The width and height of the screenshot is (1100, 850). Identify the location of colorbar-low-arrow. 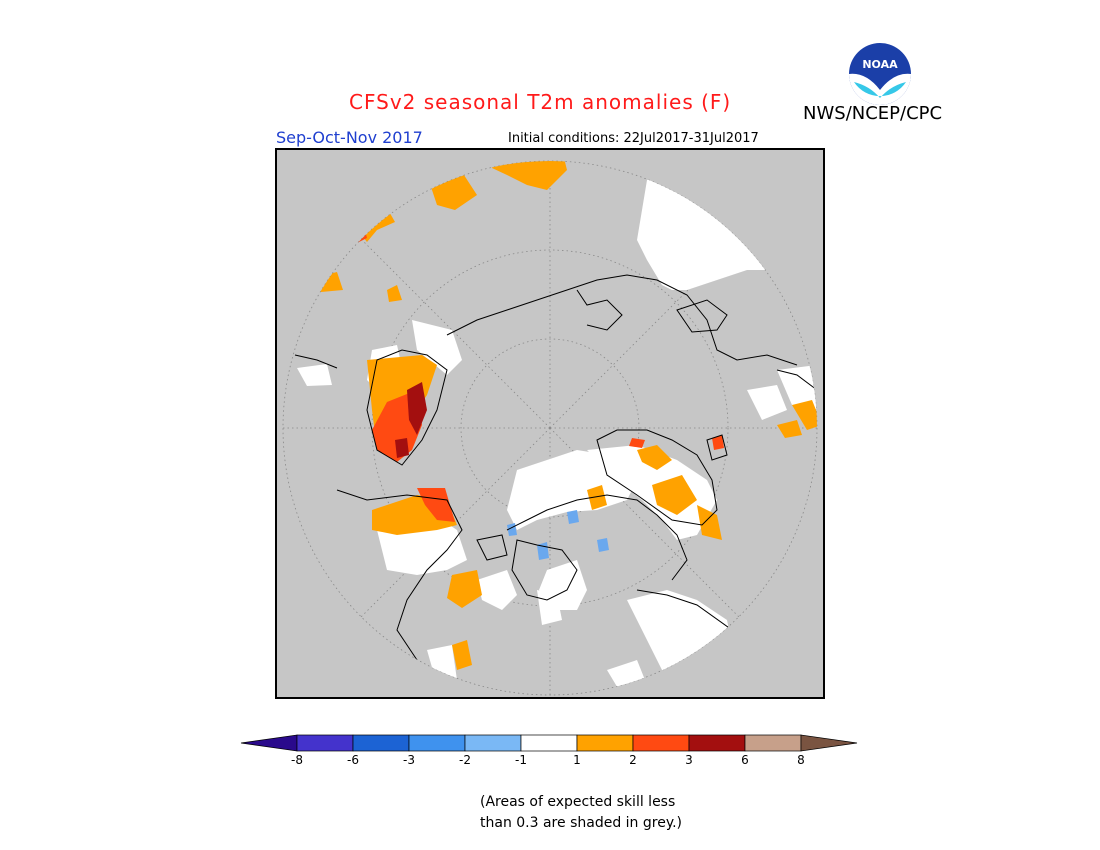
(269, 743).